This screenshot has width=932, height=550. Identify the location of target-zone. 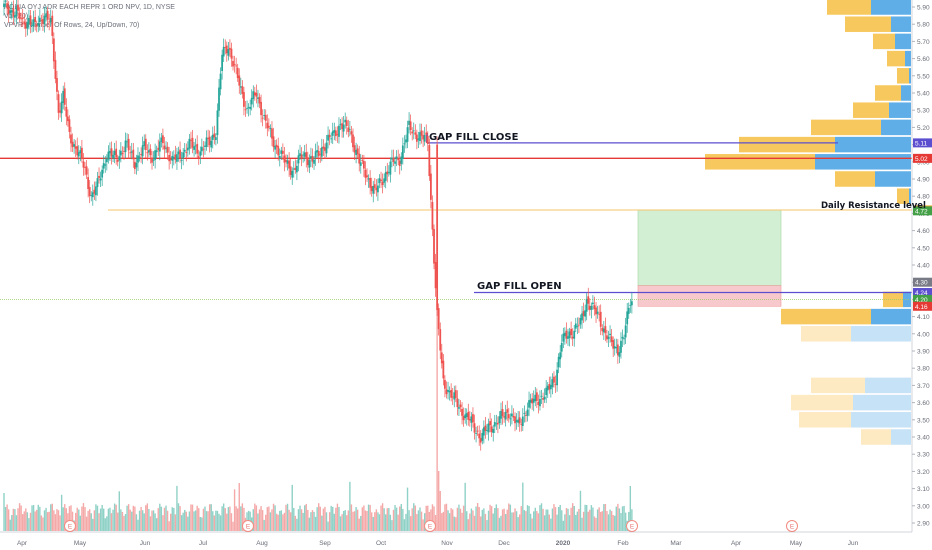
(709, 247).